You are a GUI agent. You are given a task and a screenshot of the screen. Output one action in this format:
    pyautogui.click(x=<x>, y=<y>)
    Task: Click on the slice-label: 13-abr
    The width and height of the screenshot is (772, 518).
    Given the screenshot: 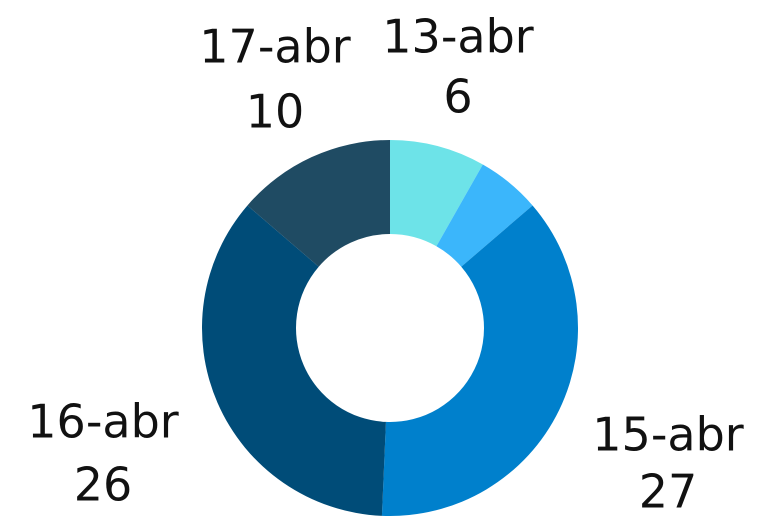 What is the action you would take?
    pyautogui.click(x=458, y=37)
    